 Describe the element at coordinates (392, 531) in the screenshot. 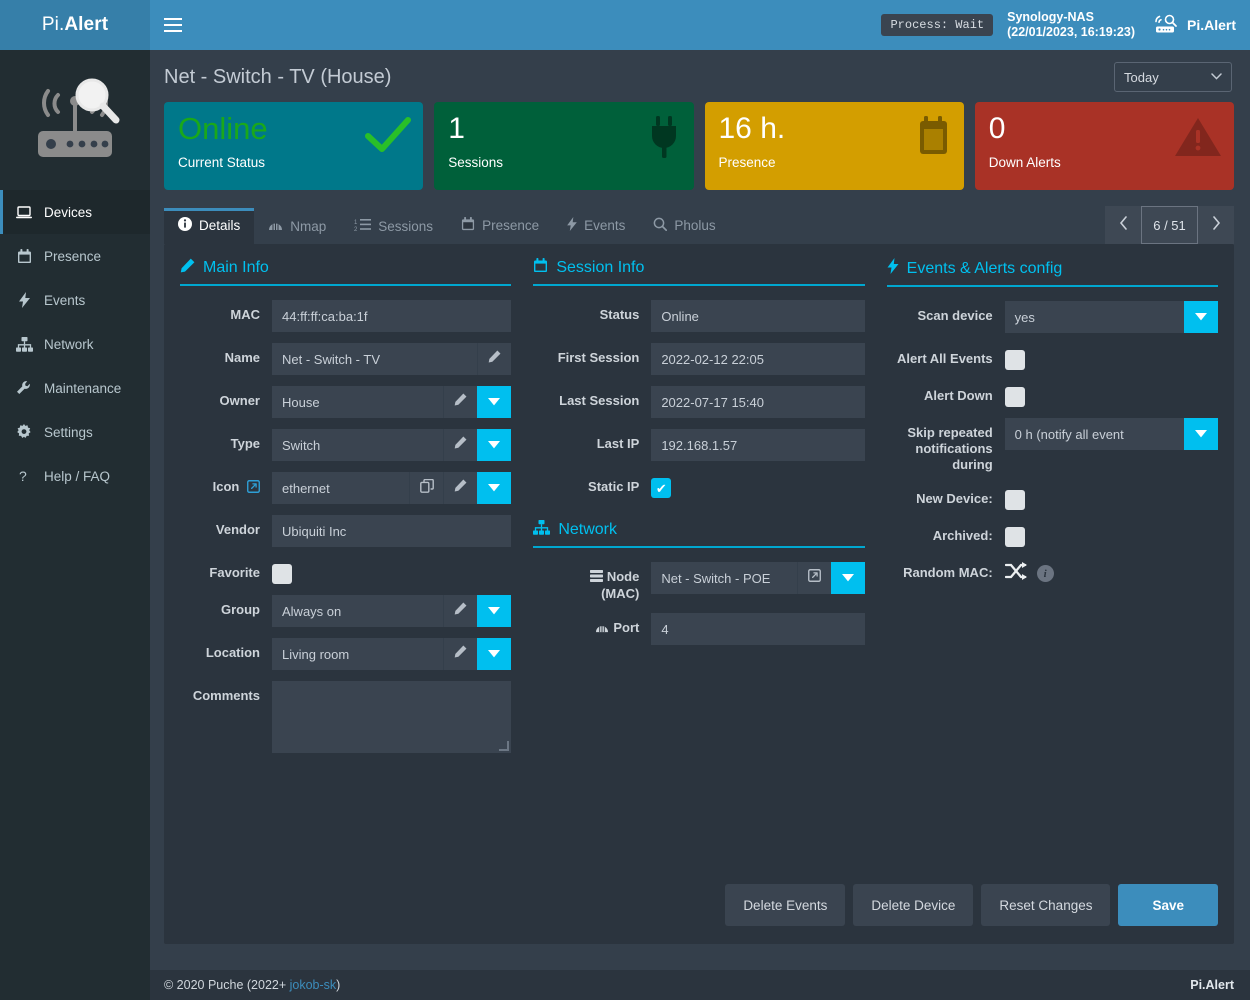

I see `vendor-input: Ubiquiti Inc` at that location.